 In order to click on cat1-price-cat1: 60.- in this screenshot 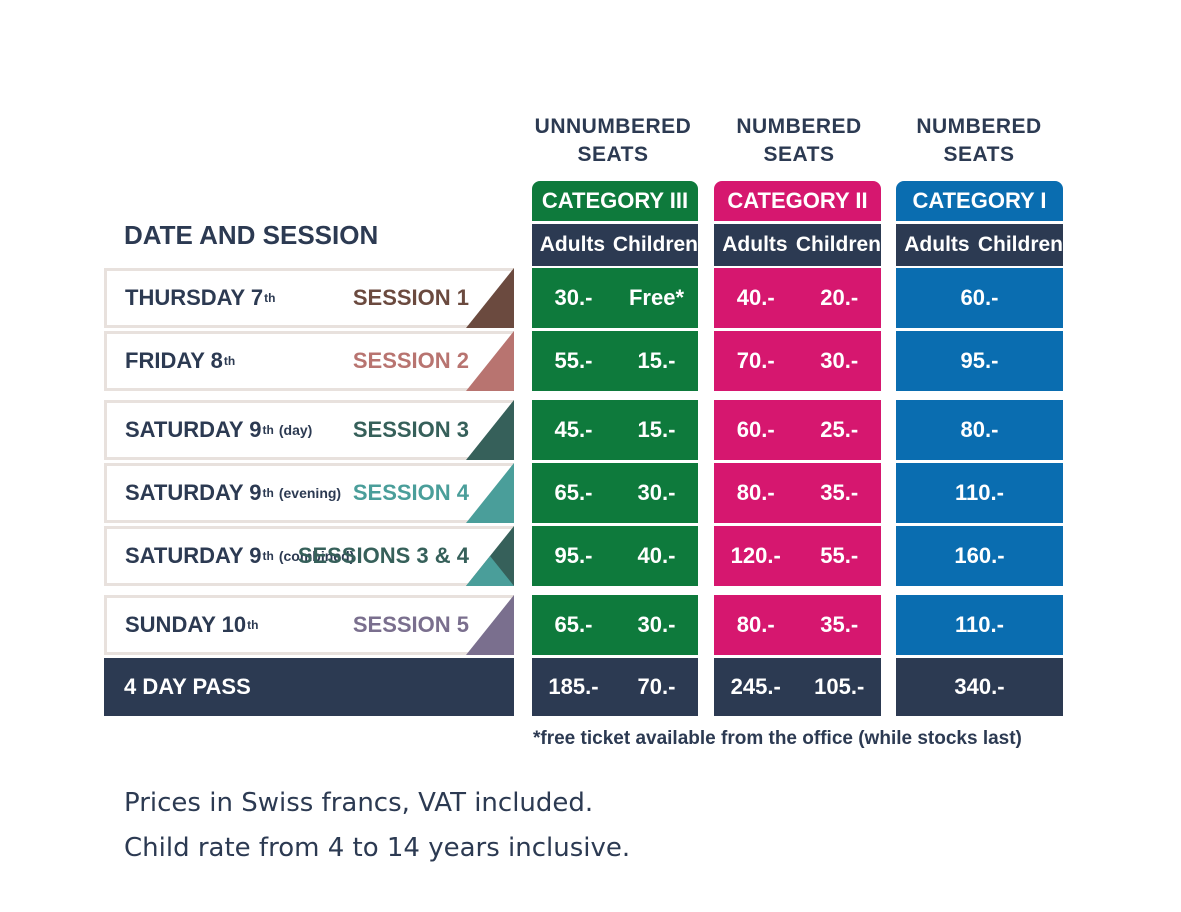, I will do `click(979, 297)`.